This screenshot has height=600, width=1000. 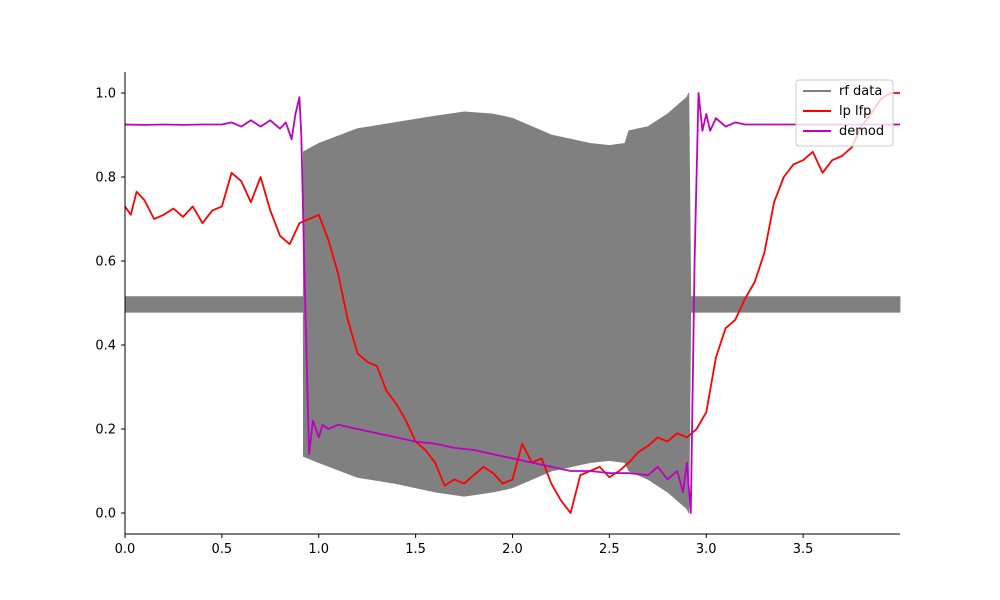 I want to click on legend-label-rf-data: rf data, so click(x=860, y=91).